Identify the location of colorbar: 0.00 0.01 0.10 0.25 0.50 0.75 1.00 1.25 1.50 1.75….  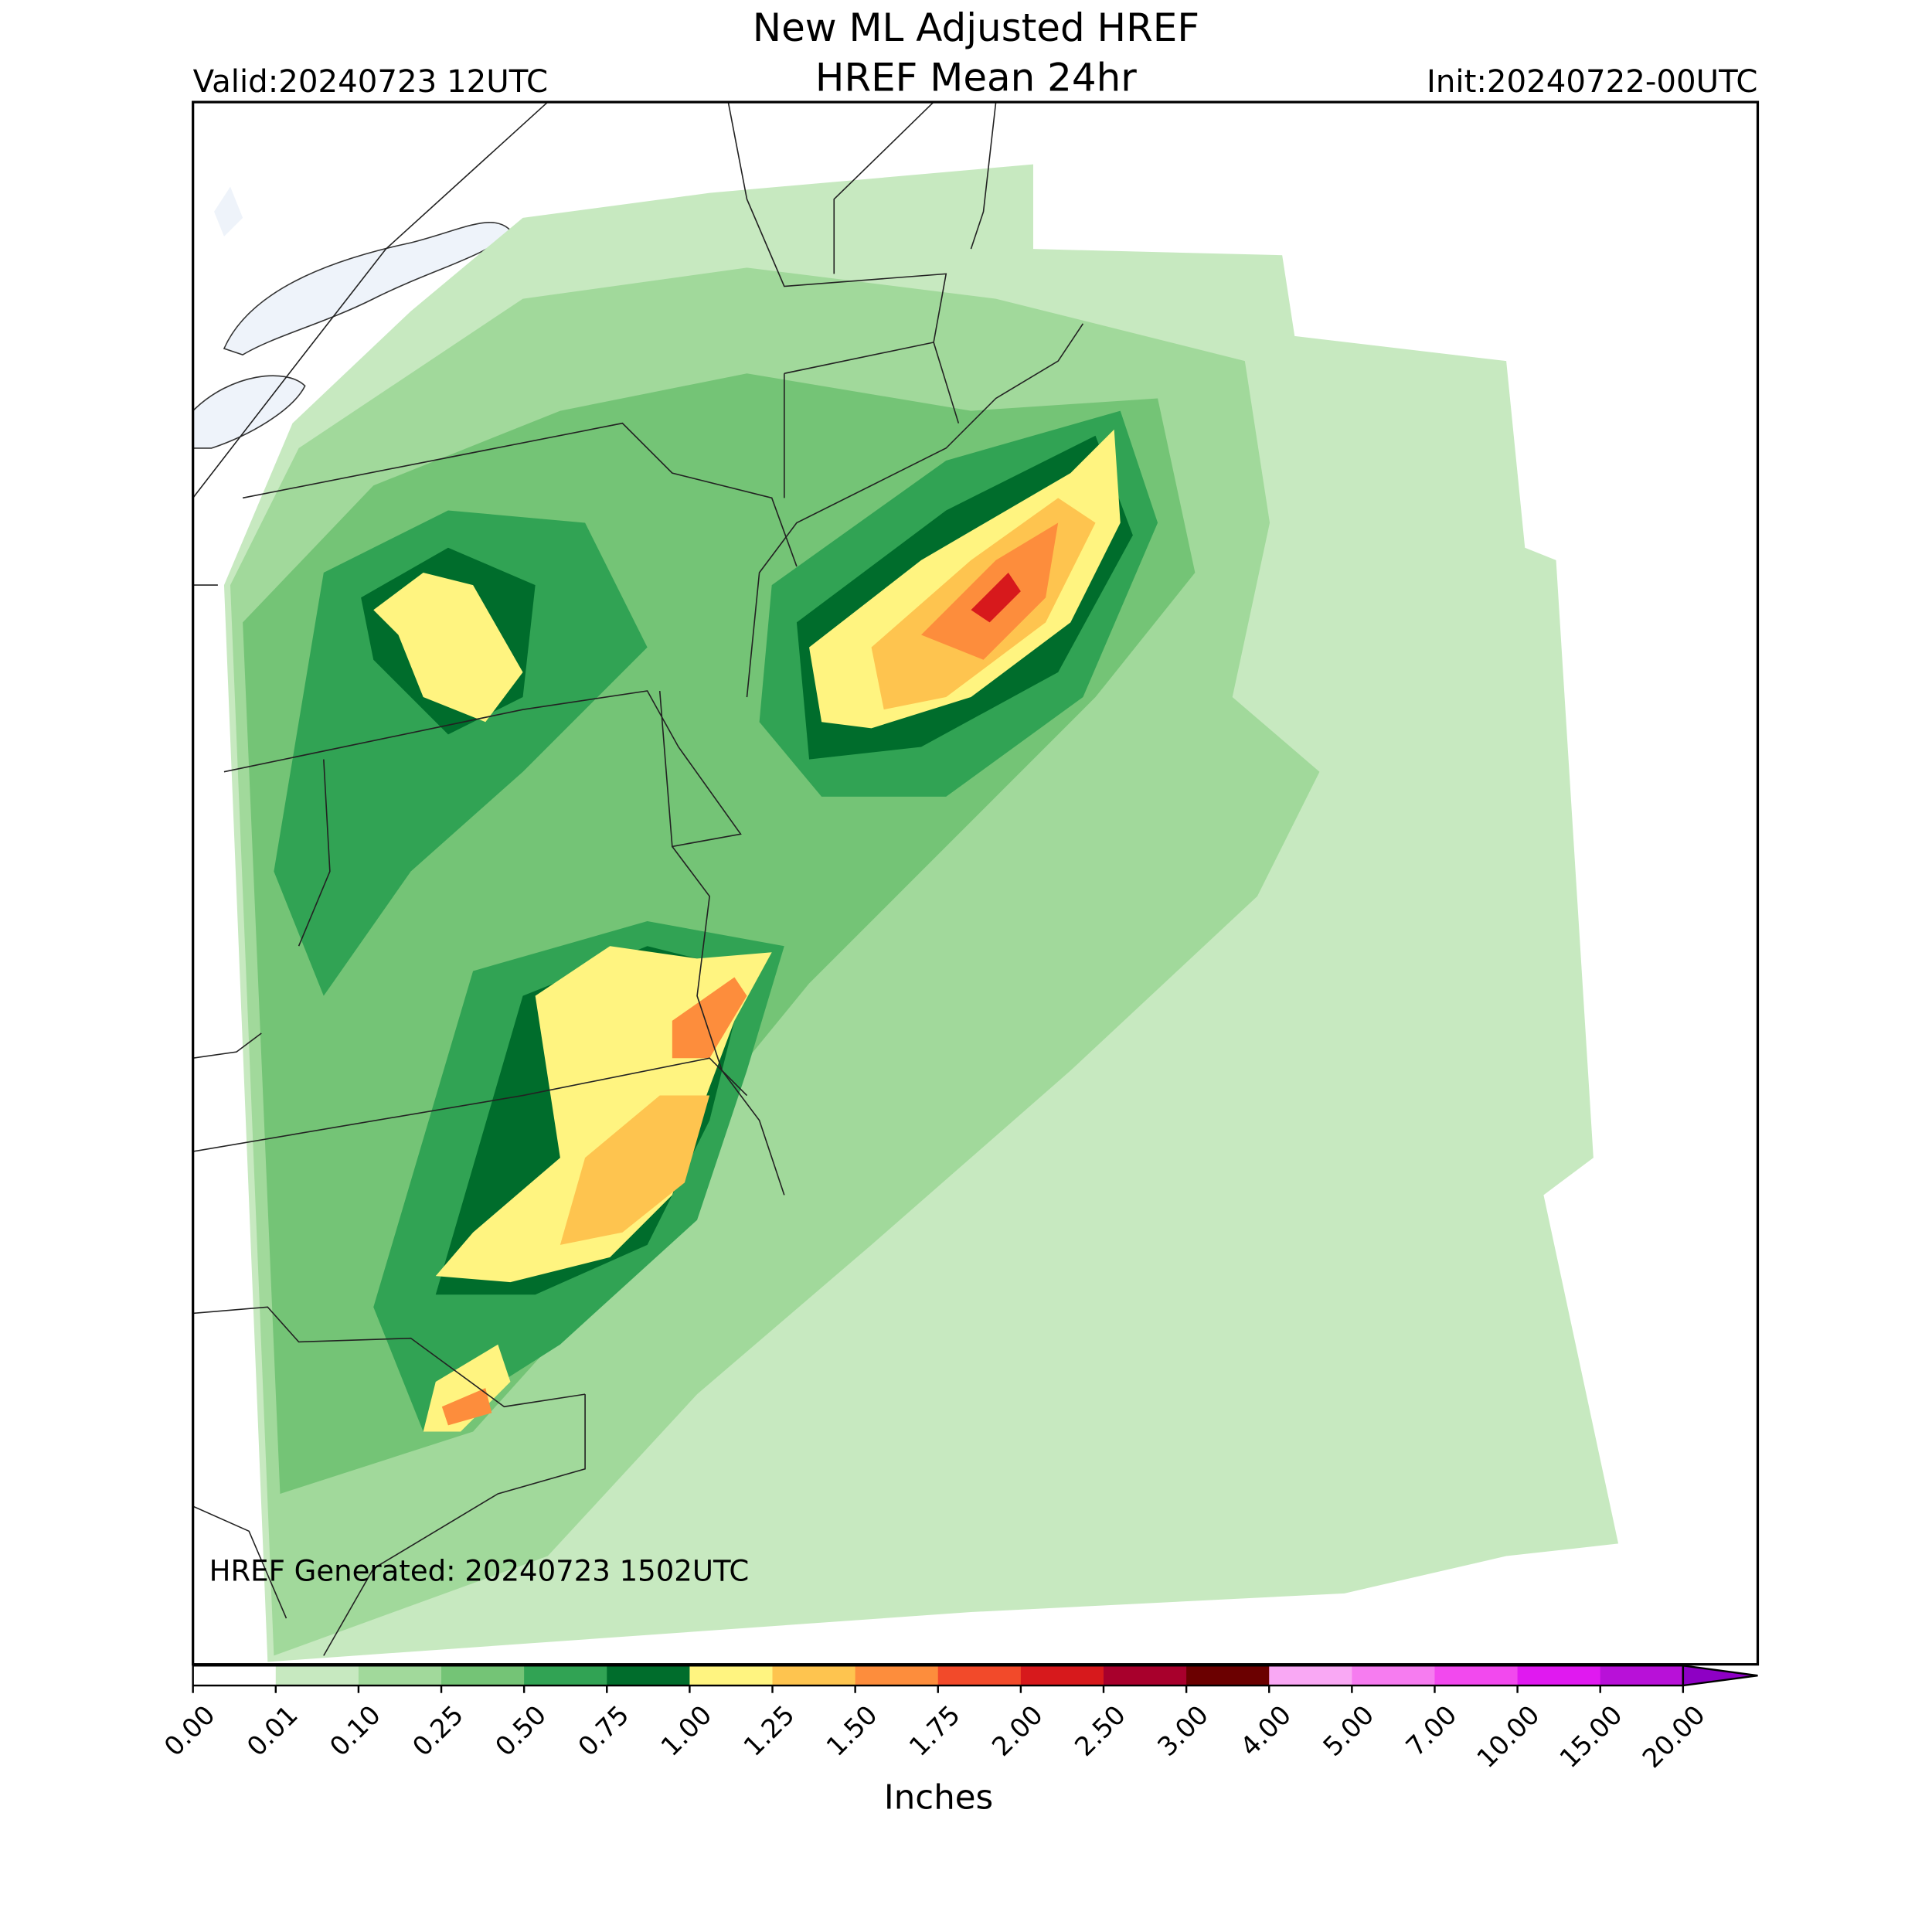
(958, 1719).